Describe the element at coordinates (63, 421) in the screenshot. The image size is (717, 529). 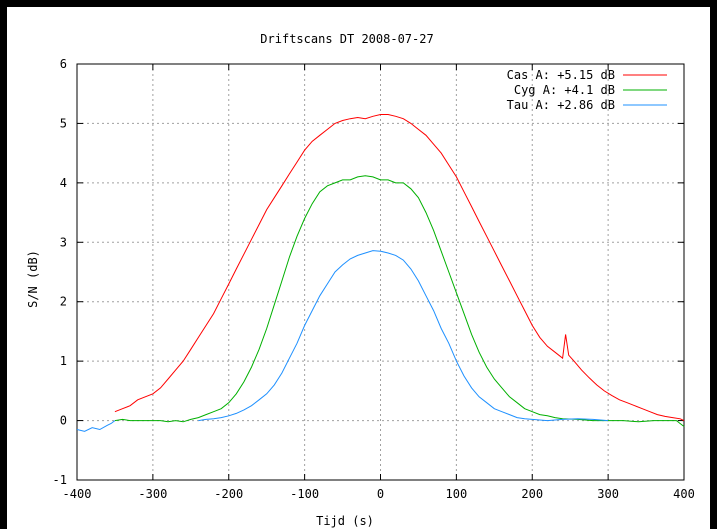
I see `y-tick-label: 0` at that location.